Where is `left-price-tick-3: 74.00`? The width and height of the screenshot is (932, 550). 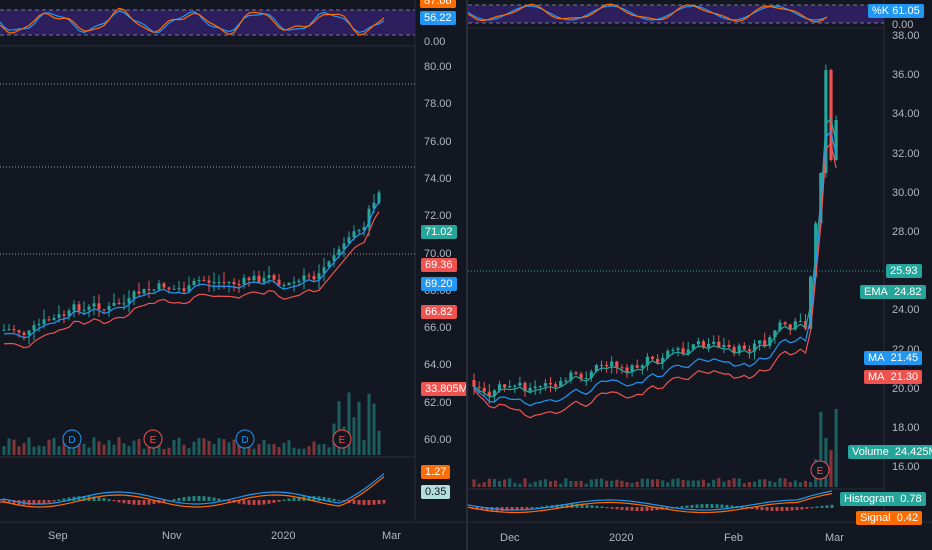
left-price-tick-3: 74.00 is located at coordinates (438, 178).